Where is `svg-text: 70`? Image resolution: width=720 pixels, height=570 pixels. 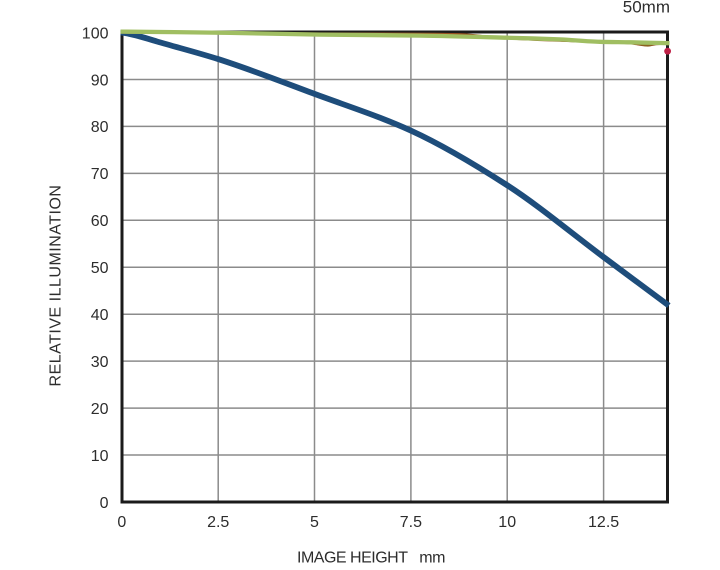
svg-text: 70 is located at coordinates (100, 174).